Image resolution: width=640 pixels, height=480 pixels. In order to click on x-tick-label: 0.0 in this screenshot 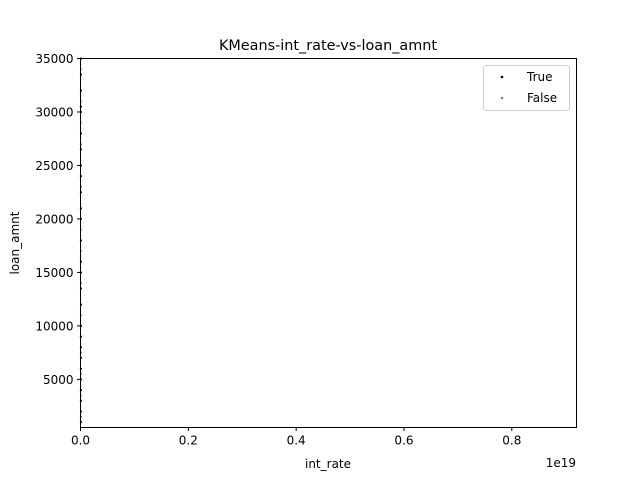, I will do `click(80, 441)`.